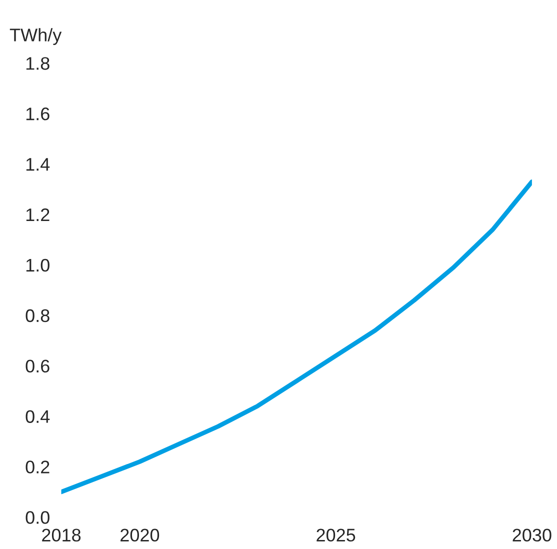  What do you see at coordinates (336, 535) in the screenshot?
I see `x-tick-label: 2025` at bounding box center [336, 535].